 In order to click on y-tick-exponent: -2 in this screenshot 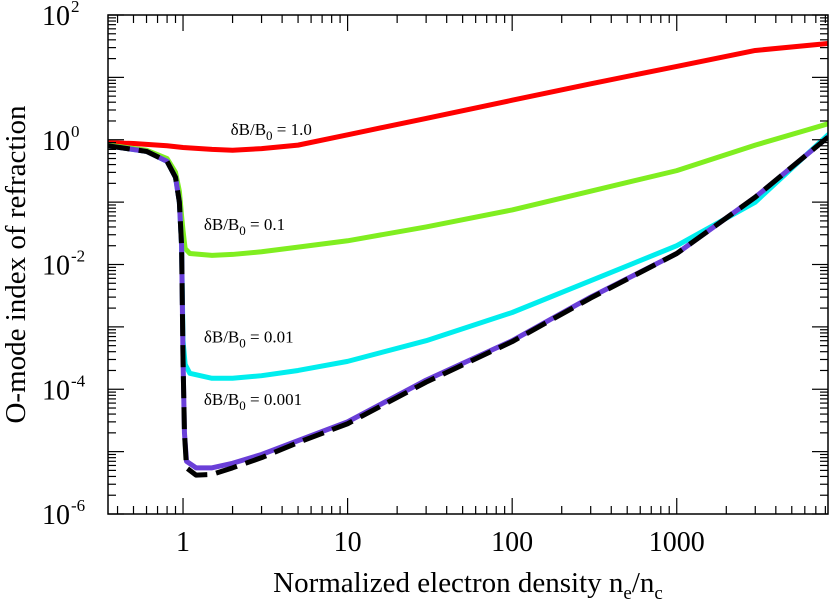, I will do `click(78, 256)`.